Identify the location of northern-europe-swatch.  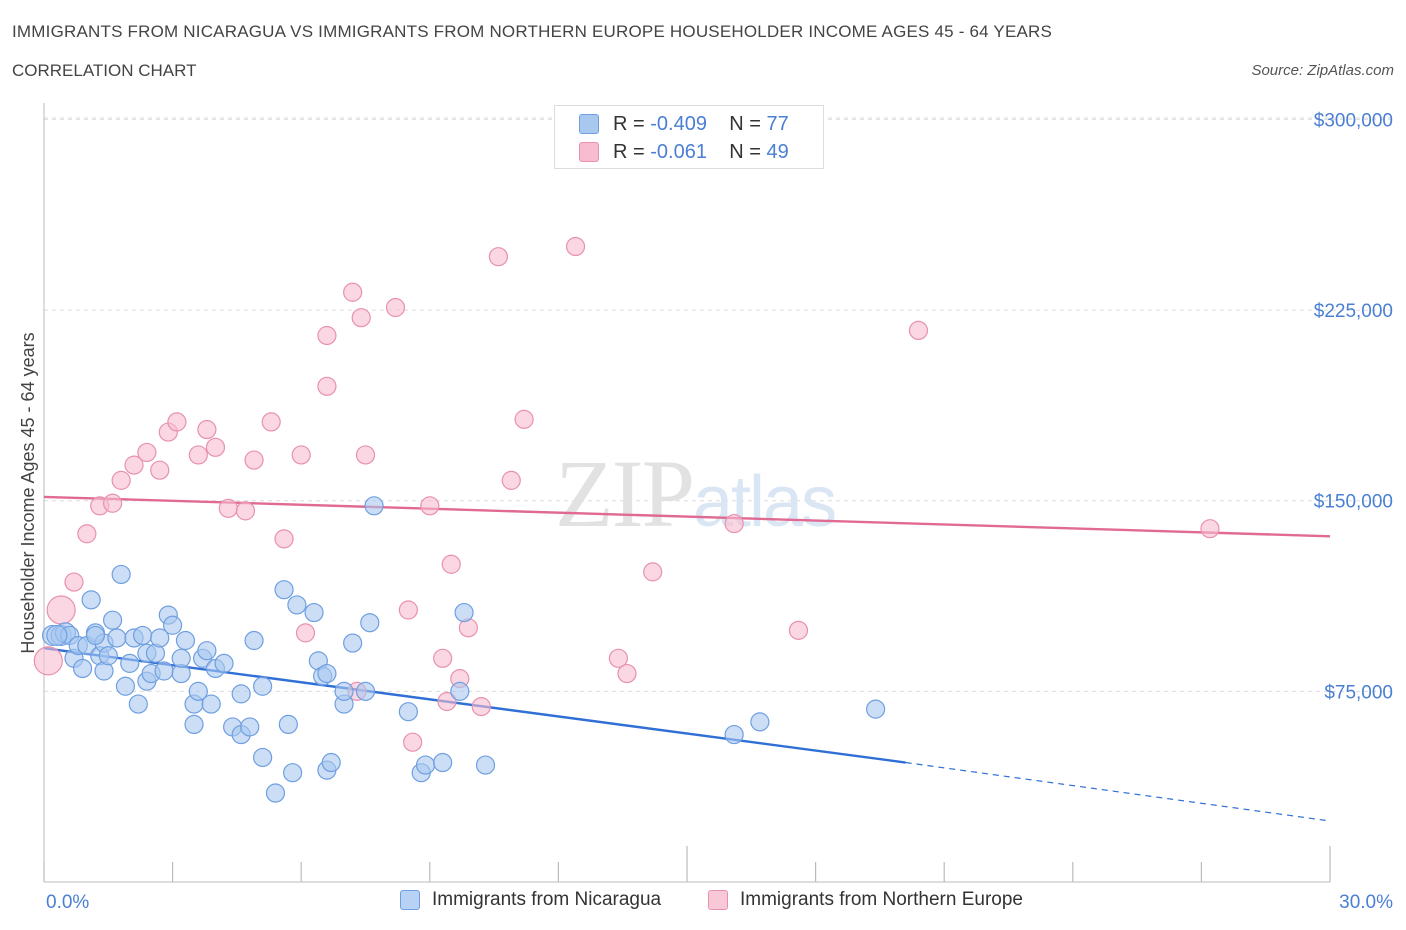
(589, 152).